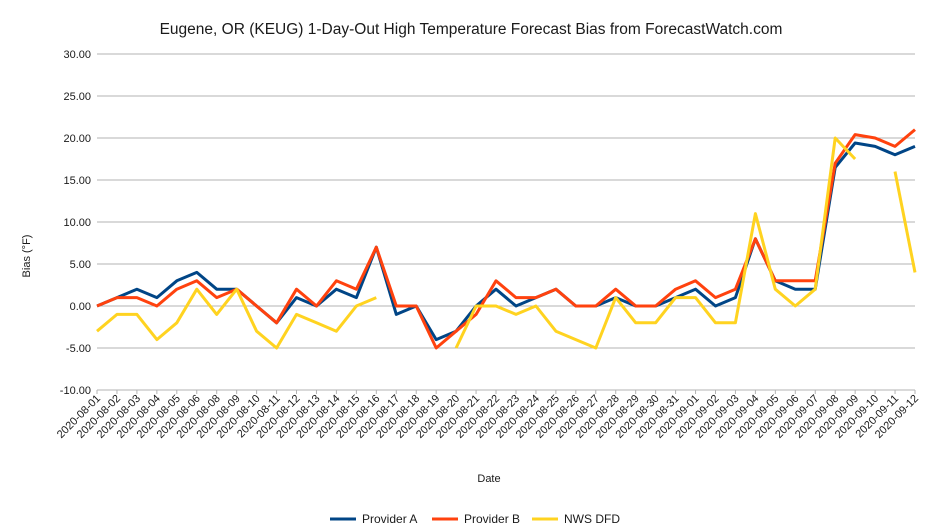 Image resolution: width=943 pixels, height=530 pixels. I want to click on y-tick-label: -5.00, so click(78, 349).